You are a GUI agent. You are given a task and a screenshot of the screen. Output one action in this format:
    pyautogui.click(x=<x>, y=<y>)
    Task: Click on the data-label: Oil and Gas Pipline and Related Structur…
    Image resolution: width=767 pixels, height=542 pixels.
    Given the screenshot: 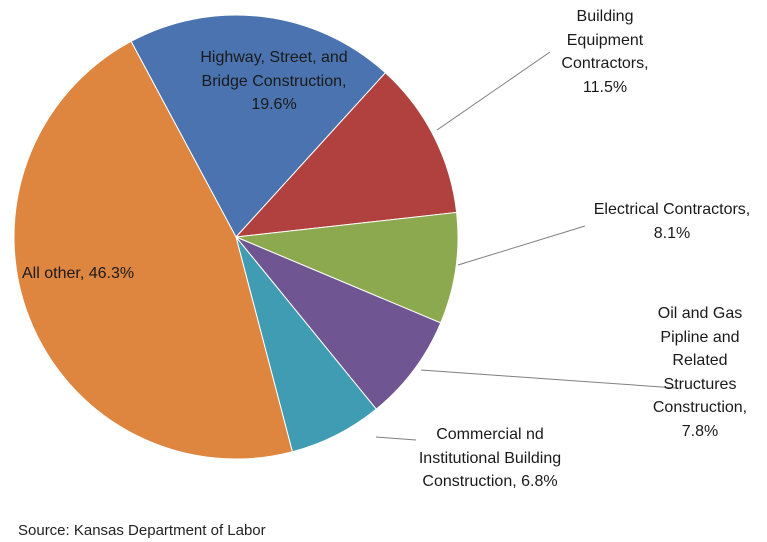 What is the action you would take?
    pyautogui.click(x=700, y=372)
    